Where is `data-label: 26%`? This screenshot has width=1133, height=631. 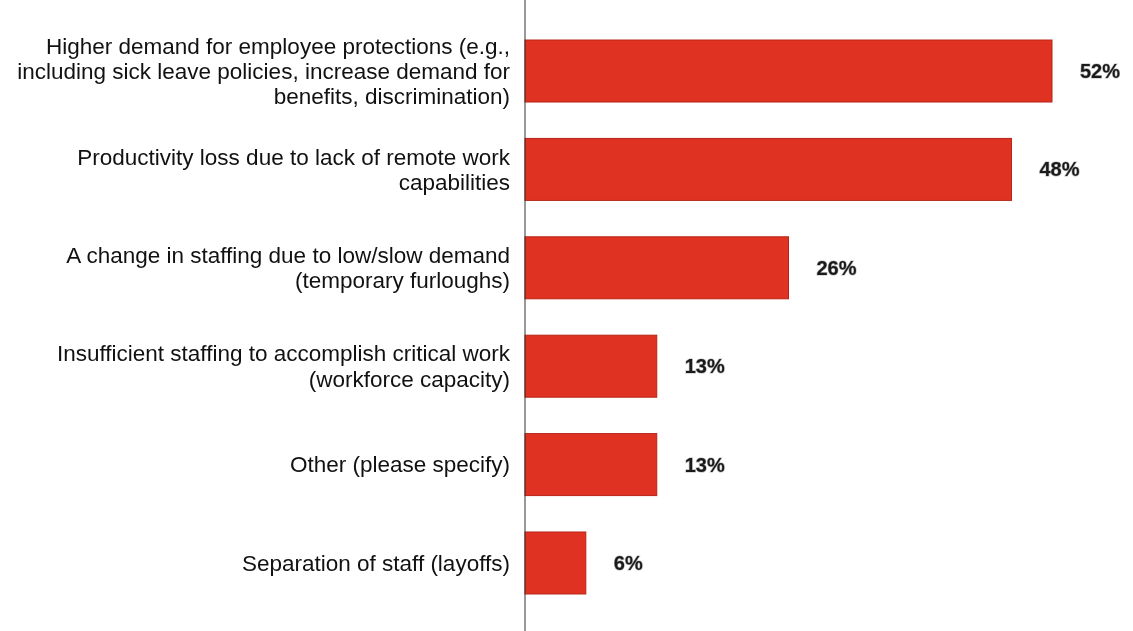
data-label: 26% is located at coordinates (836, 267).